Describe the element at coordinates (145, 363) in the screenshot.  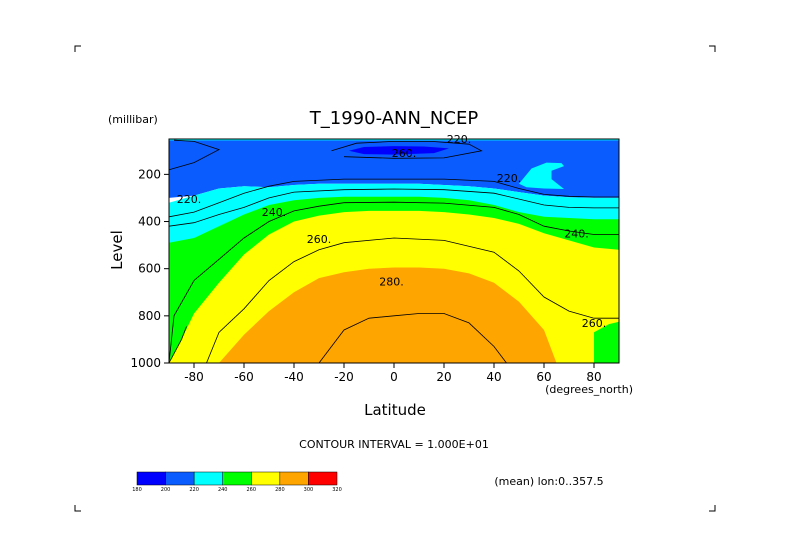
I see `y-tick-label-4: 1000` at that location.